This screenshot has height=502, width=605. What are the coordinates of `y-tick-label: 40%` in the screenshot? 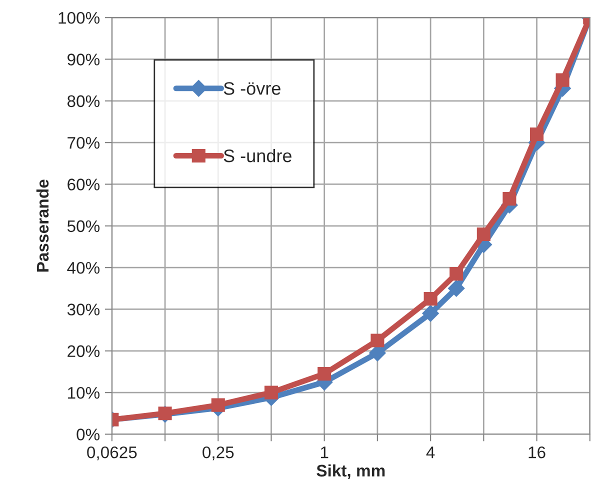 It's located at (83, 268).